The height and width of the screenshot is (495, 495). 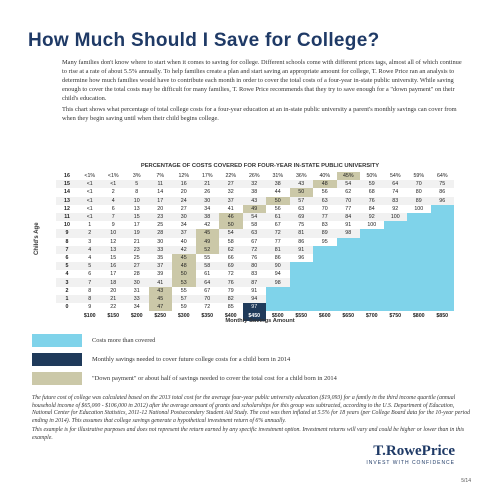 What do you see at coordinates (136, 290) in the screenshot?
I see `cell: 31` at bounding box center [136, 290].